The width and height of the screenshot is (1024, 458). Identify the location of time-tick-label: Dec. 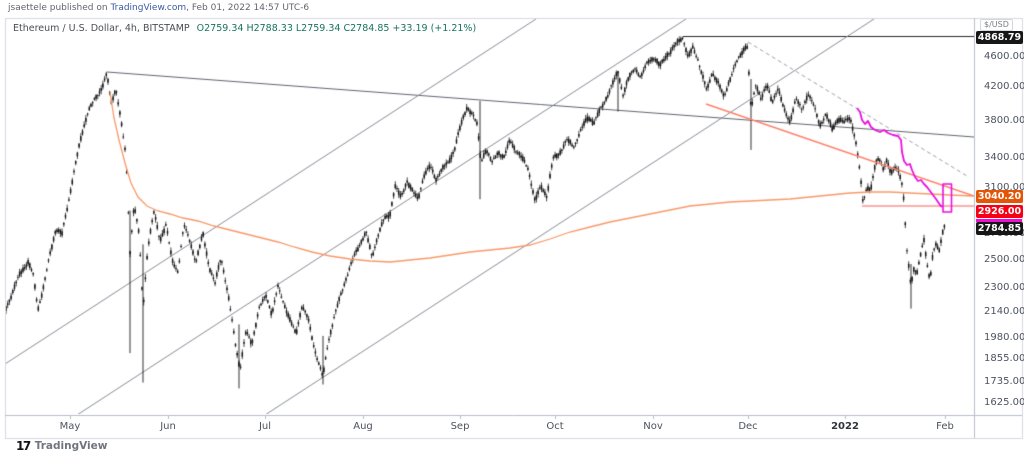
(748, 426).